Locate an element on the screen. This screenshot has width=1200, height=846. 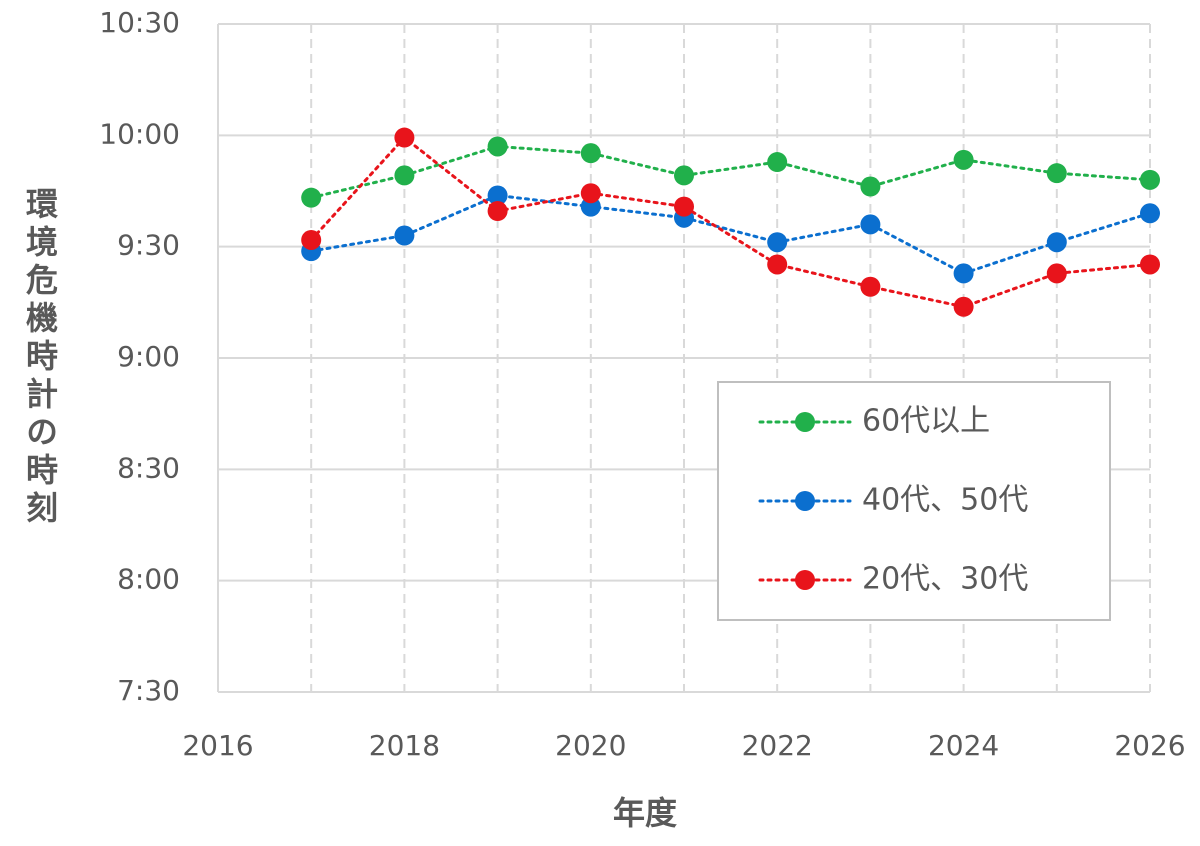
legend: 60代以上 40代、50代 20代、30代 is located at coordinates (914, 501).